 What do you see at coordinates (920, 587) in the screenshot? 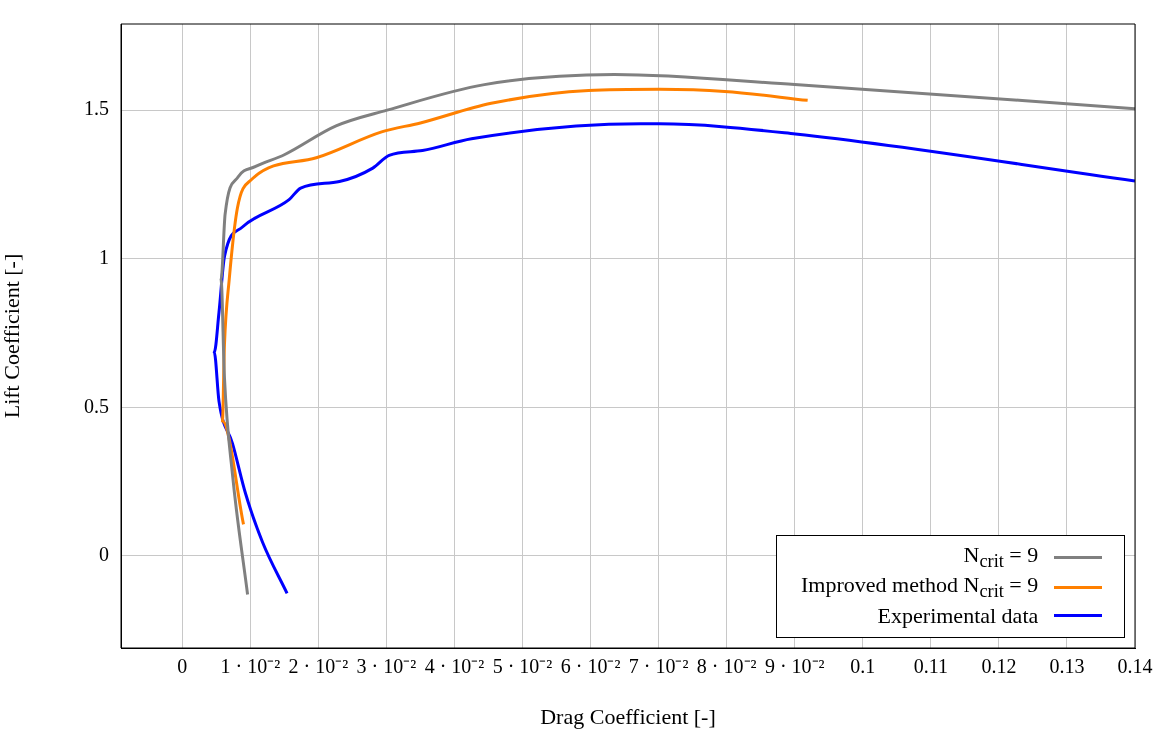
I see `legend-label: Improved method N$_{crit}$ = 9` at bounding box center [920, 587].